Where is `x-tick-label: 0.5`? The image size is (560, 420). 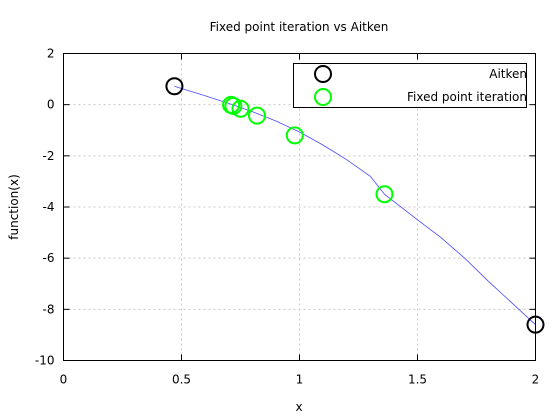
x-tick-label: 0.5 is located at coordinates (181, 380).